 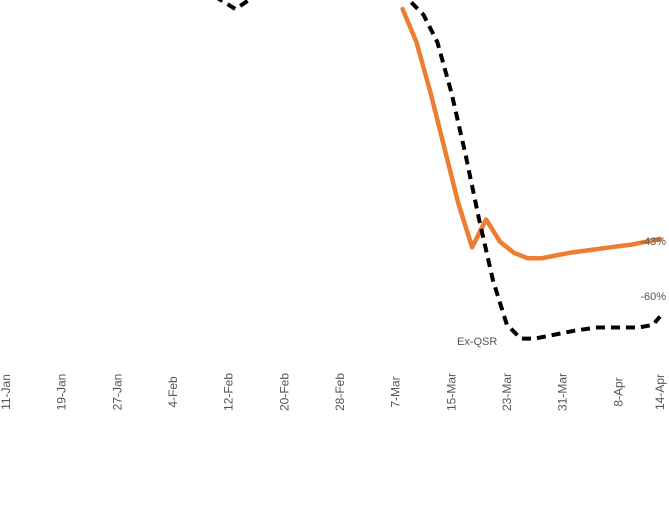 I want to click on x-tick-label: 7-Mar, so click(x=396, y=391).